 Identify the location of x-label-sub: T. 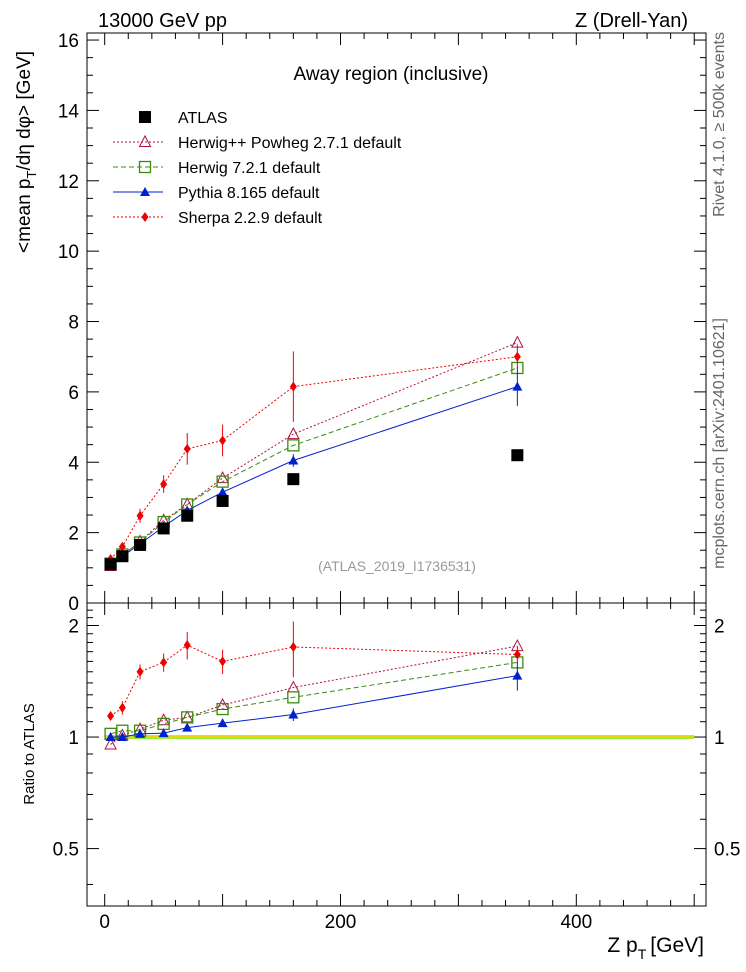
(642, 954).